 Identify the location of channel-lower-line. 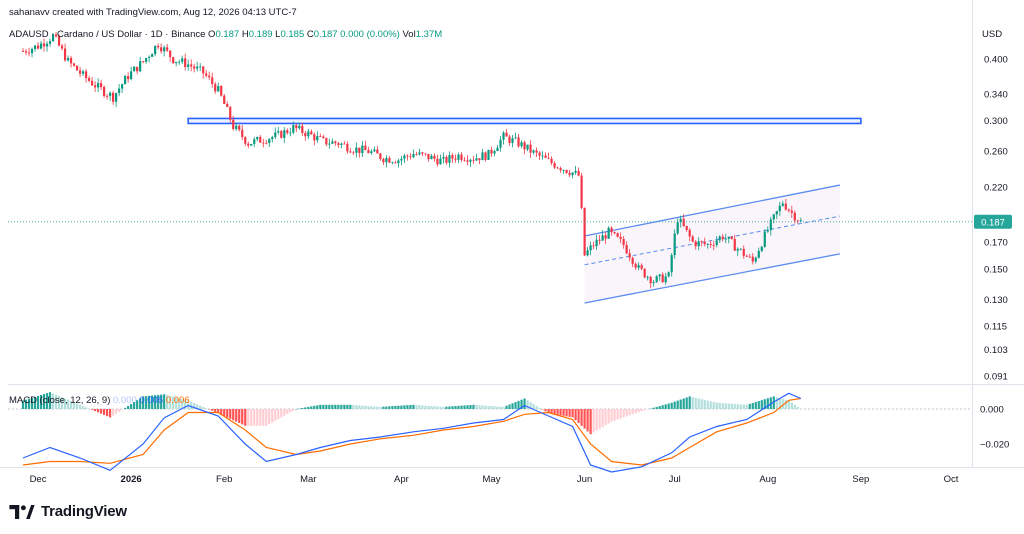
(712, 278).